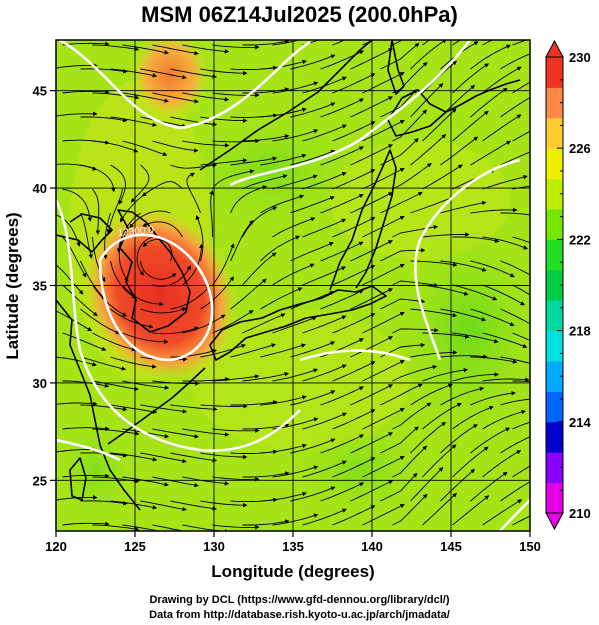  Describe the element at coordinates (580, 239) in the screenshot. I see `colorbar-tick-label: 222` at that location.